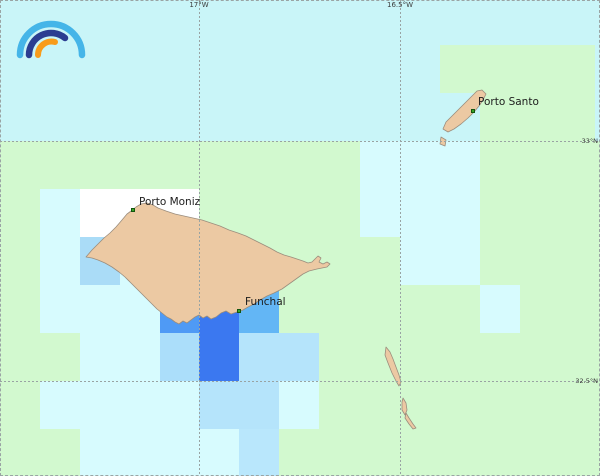 Image resolution: width=600 pixels, height=476 pixels. I want to click on logo-middle-arc, so click(47, 44).